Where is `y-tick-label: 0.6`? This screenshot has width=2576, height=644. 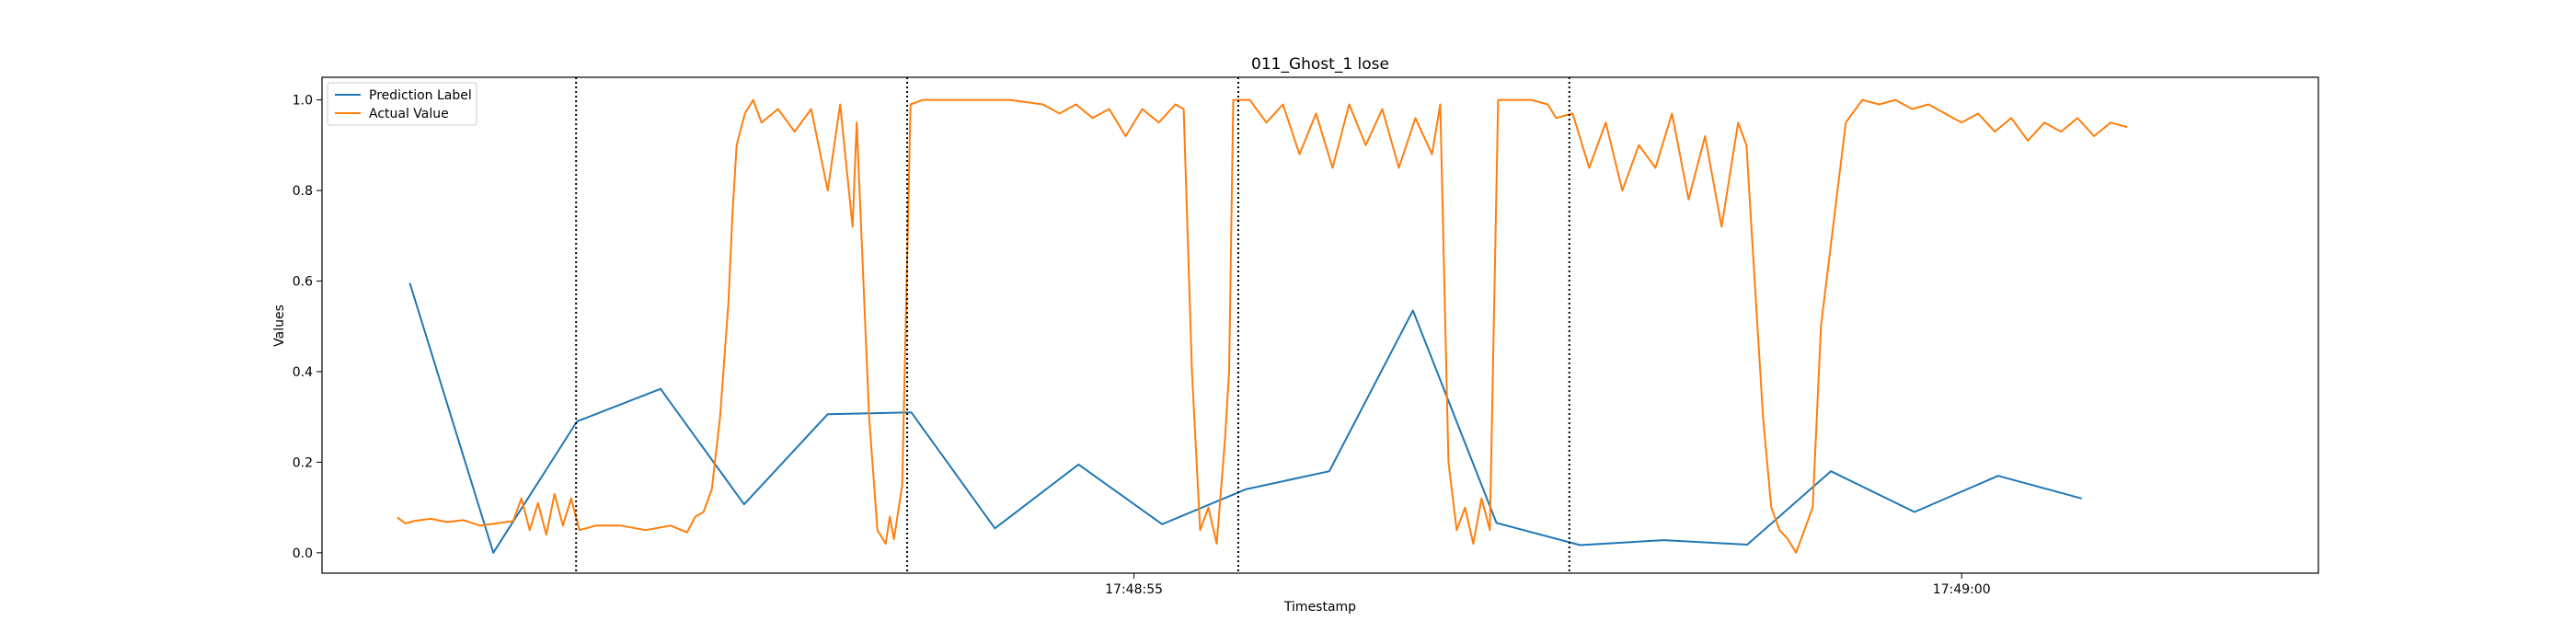
y-tick-label: 0.6 is located at coordinates (303, 282).